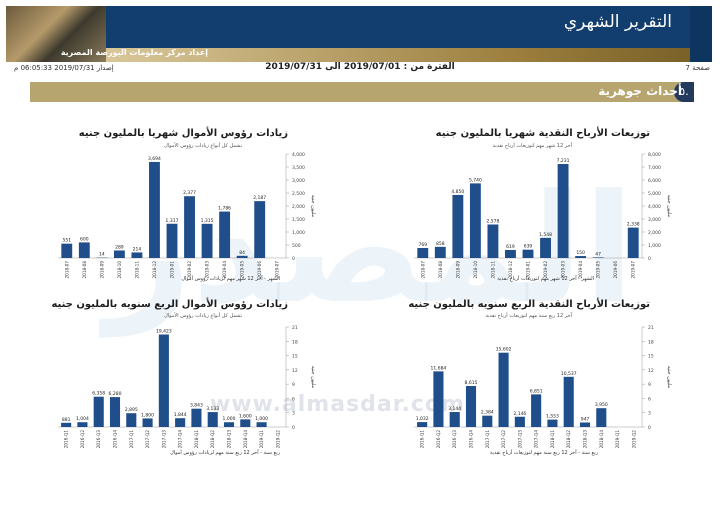 The height and width of the screenshot is (509, 720). What do you see at coordinates (654, 207) in the screenshot?
I see `y-tick-label: 4,000` at bounding box center [654, 207].